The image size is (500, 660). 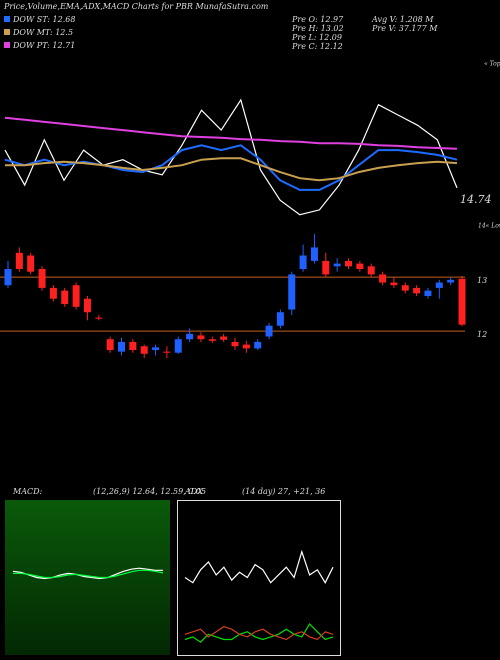 What do you see at coordinates (283, 491) in the screenshot?
I see `panel-subtitle: (14 day) 27, +21, 36` at bounding box center [283, 491].